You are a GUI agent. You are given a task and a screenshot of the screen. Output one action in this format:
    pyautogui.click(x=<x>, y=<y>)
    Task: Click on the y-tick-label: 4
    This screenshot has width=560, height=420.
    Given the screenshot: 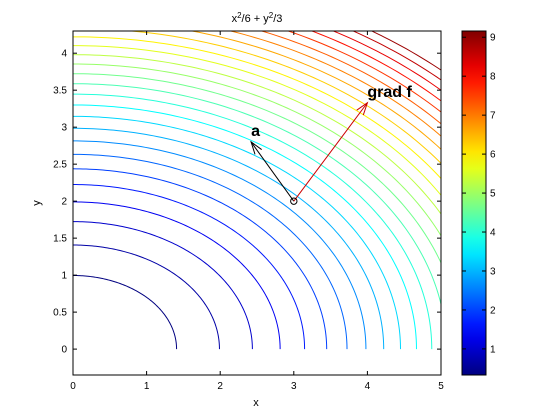 What is the action you would take?
    pyautogui.click(x=64, y=54)
    